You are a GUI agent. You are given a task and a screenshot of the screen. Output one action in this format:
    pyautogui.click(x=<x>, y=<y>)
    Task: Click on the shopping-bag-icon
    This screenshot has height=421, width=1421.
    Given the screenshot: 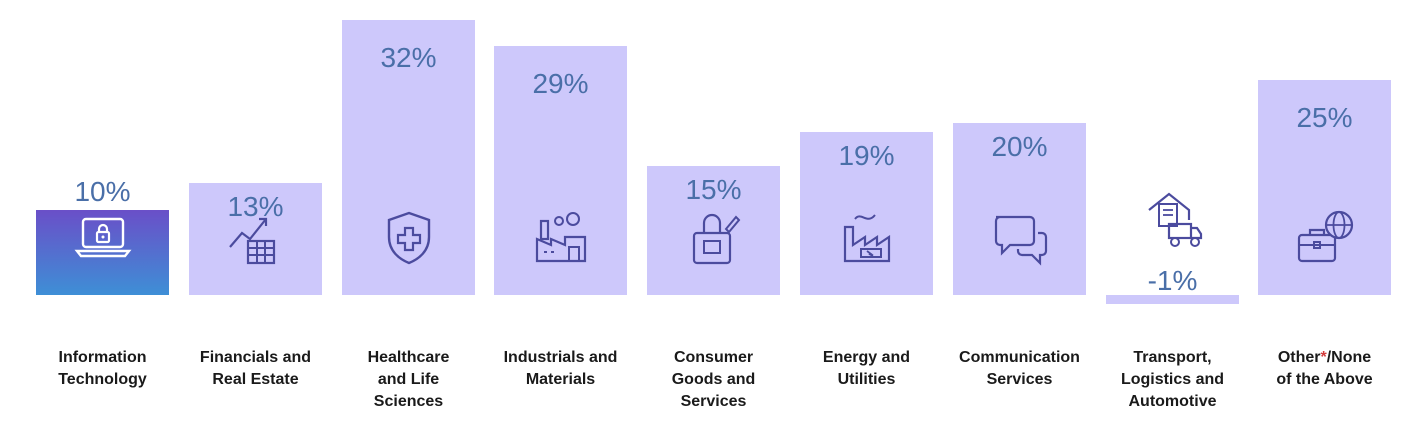 What is the action you would take?
    pyautogui.click(x=714, y=237)
    